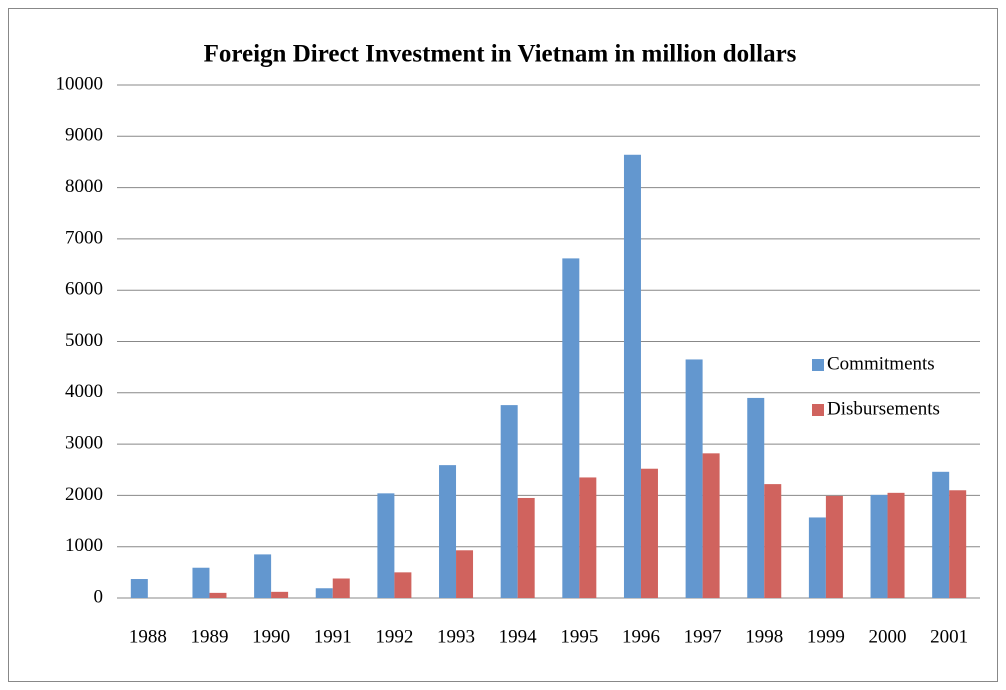 This screenshot has width=1006, height=690. I want to click on y-tick-label: 1000, so click(84, 545).